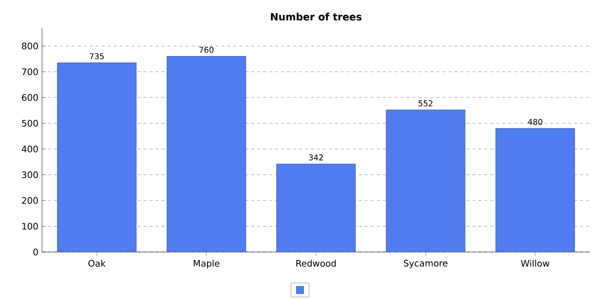  I want to click on y-tick-label: 800, so click(30, 46).